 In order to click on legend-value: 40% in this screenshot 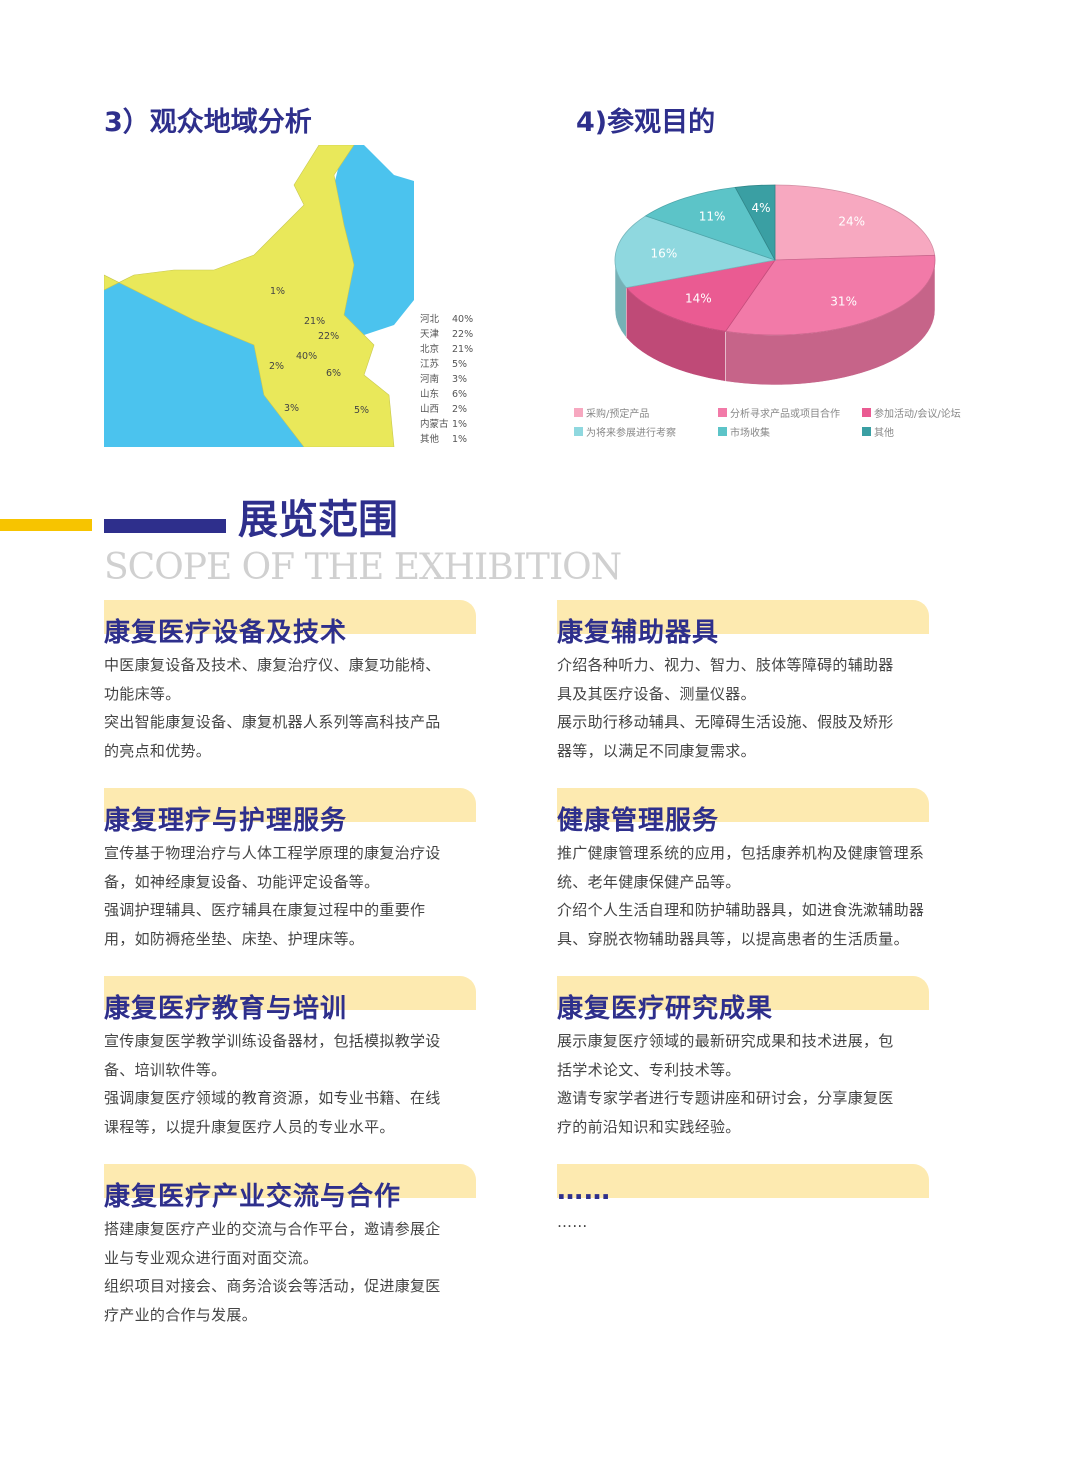, I will do `click(463, 319)`.